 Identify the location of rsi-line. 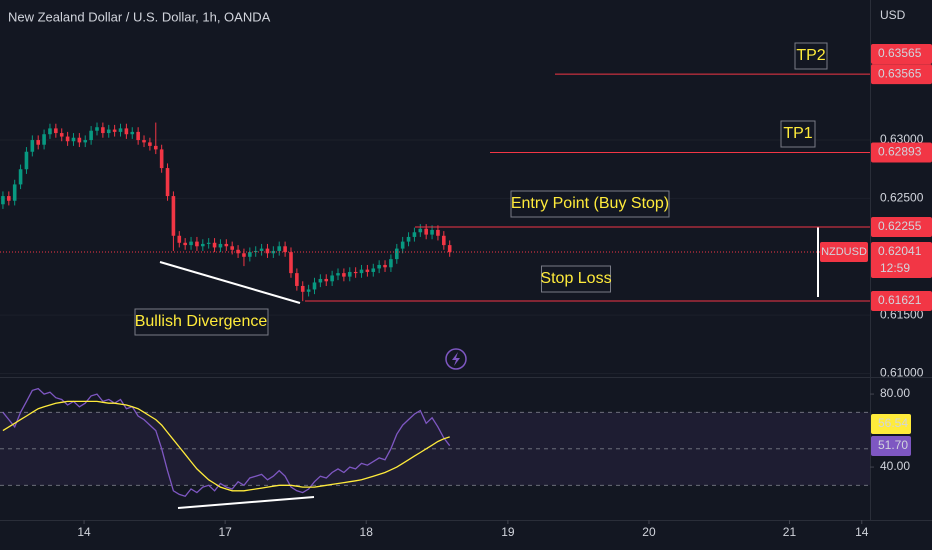
(226, 446).